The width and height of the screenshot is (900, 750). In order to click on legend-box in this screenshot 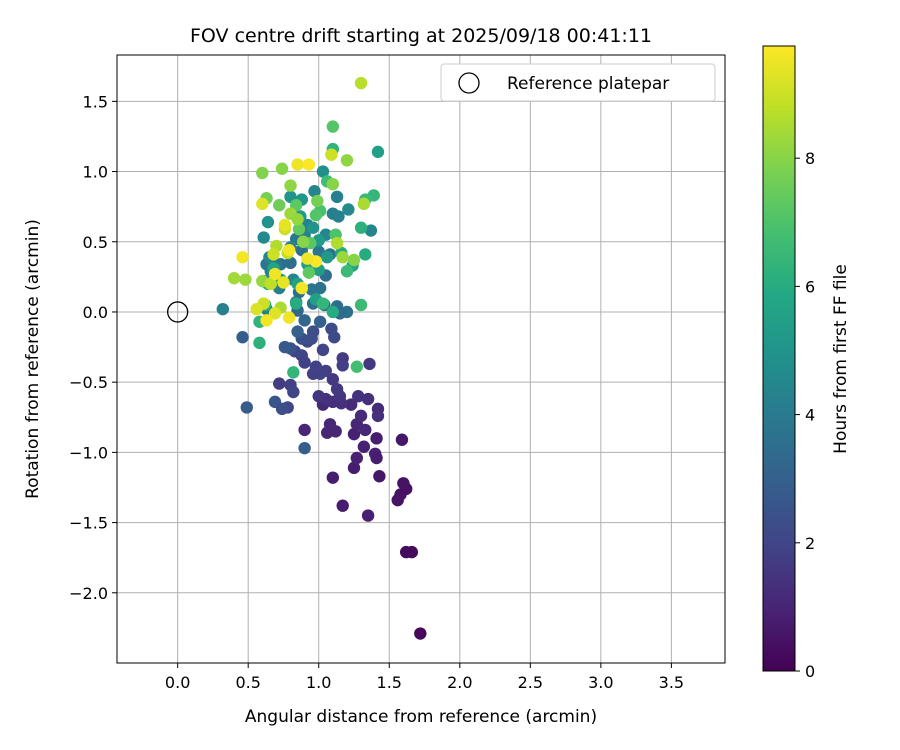, I will do `click(578, 82)`.